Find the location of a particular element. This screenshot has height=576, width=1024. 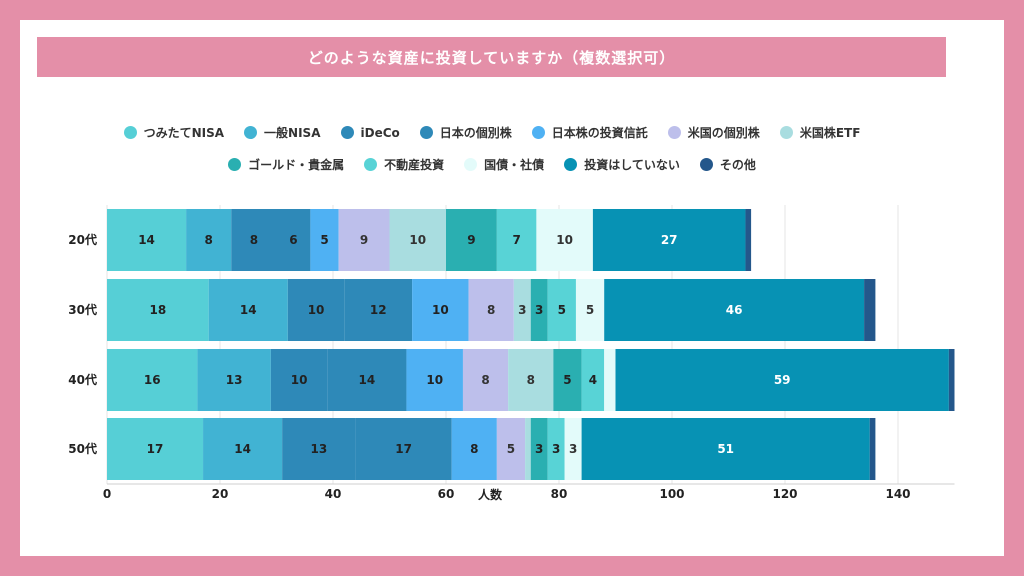

category-label: 40代 is located at coordinates (82, 379).